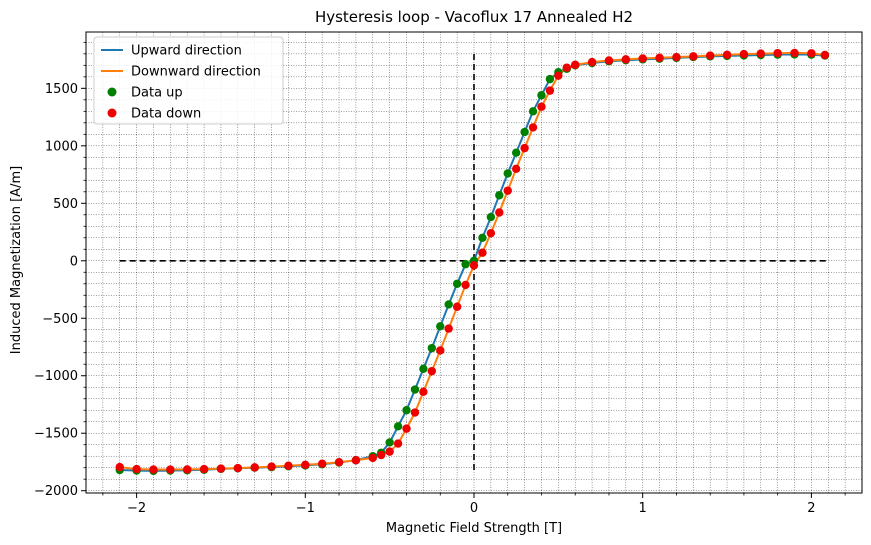 The height and width of the screenshot is (545, 871). I want to click on y-tick-label: 0, so click(74, 261).